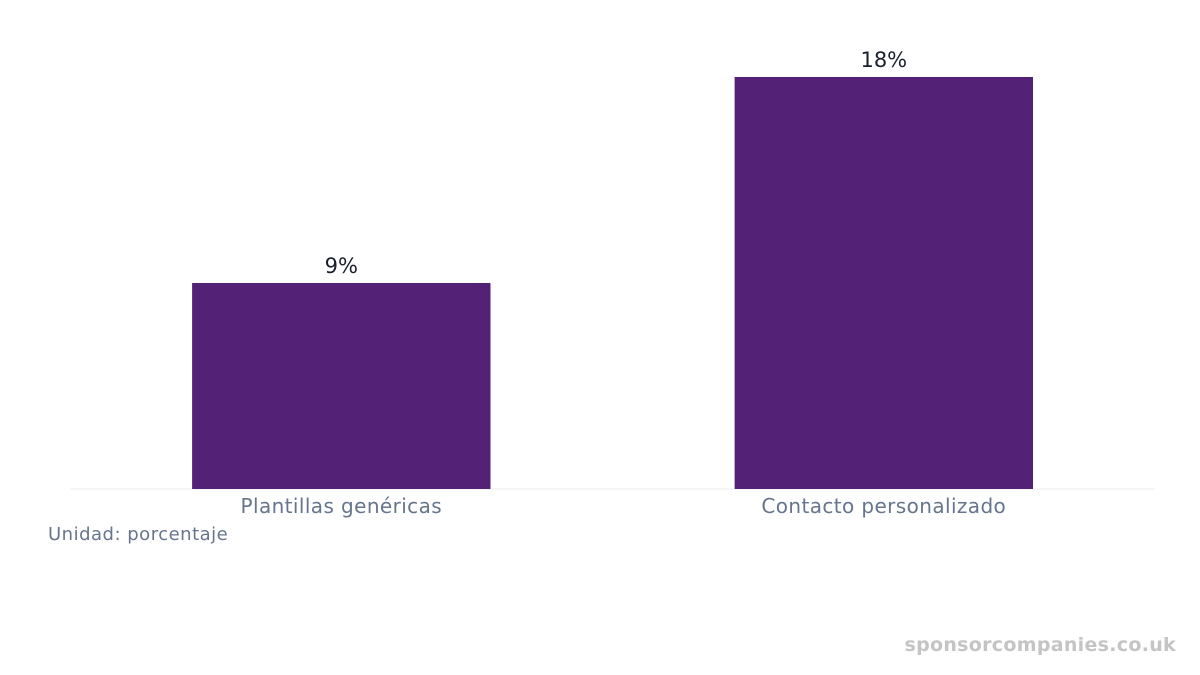 This screenshot has width=1200, height=675. I want to click on bar, so click(341, 386).